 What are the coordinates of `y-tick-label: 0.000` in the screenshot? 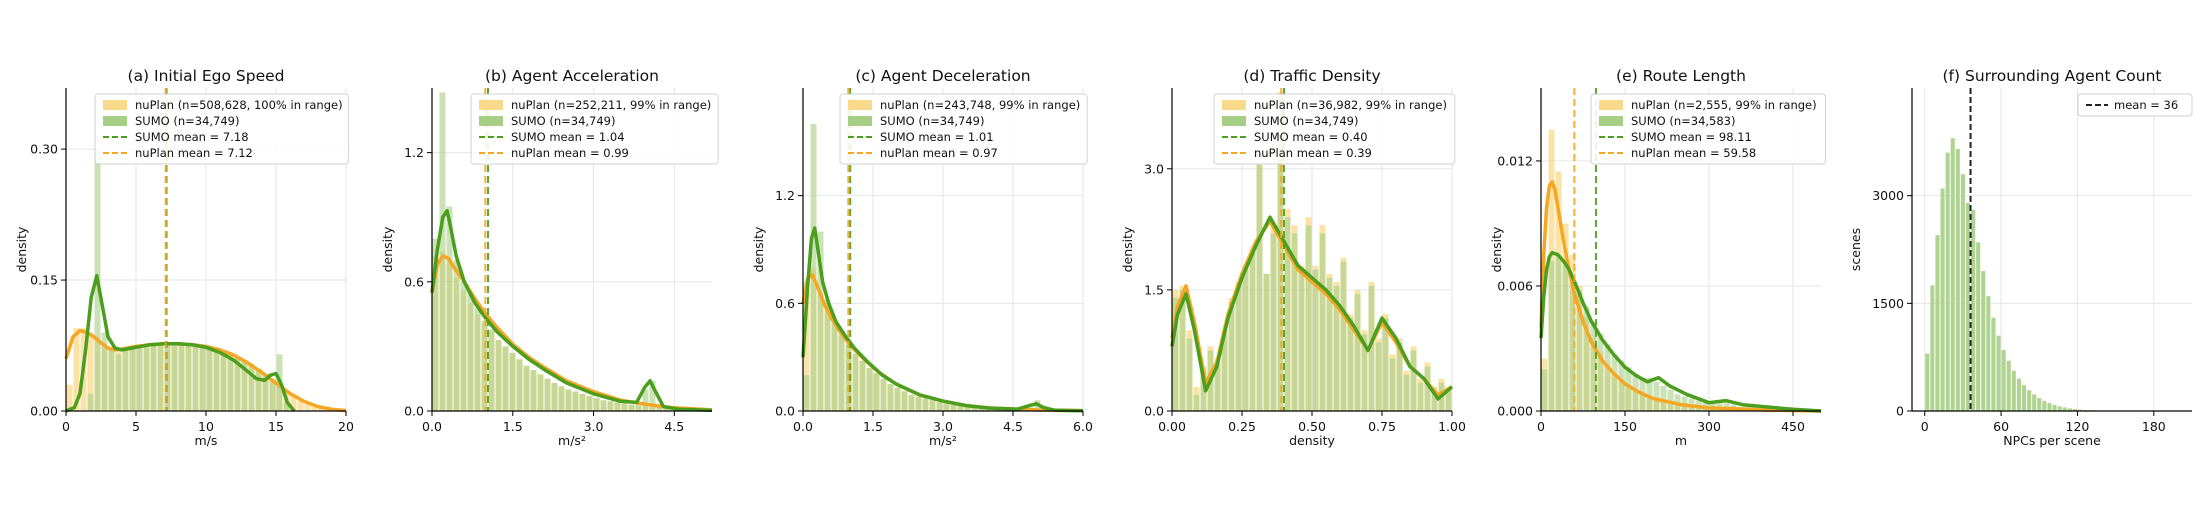 It's located at (1515, 411).